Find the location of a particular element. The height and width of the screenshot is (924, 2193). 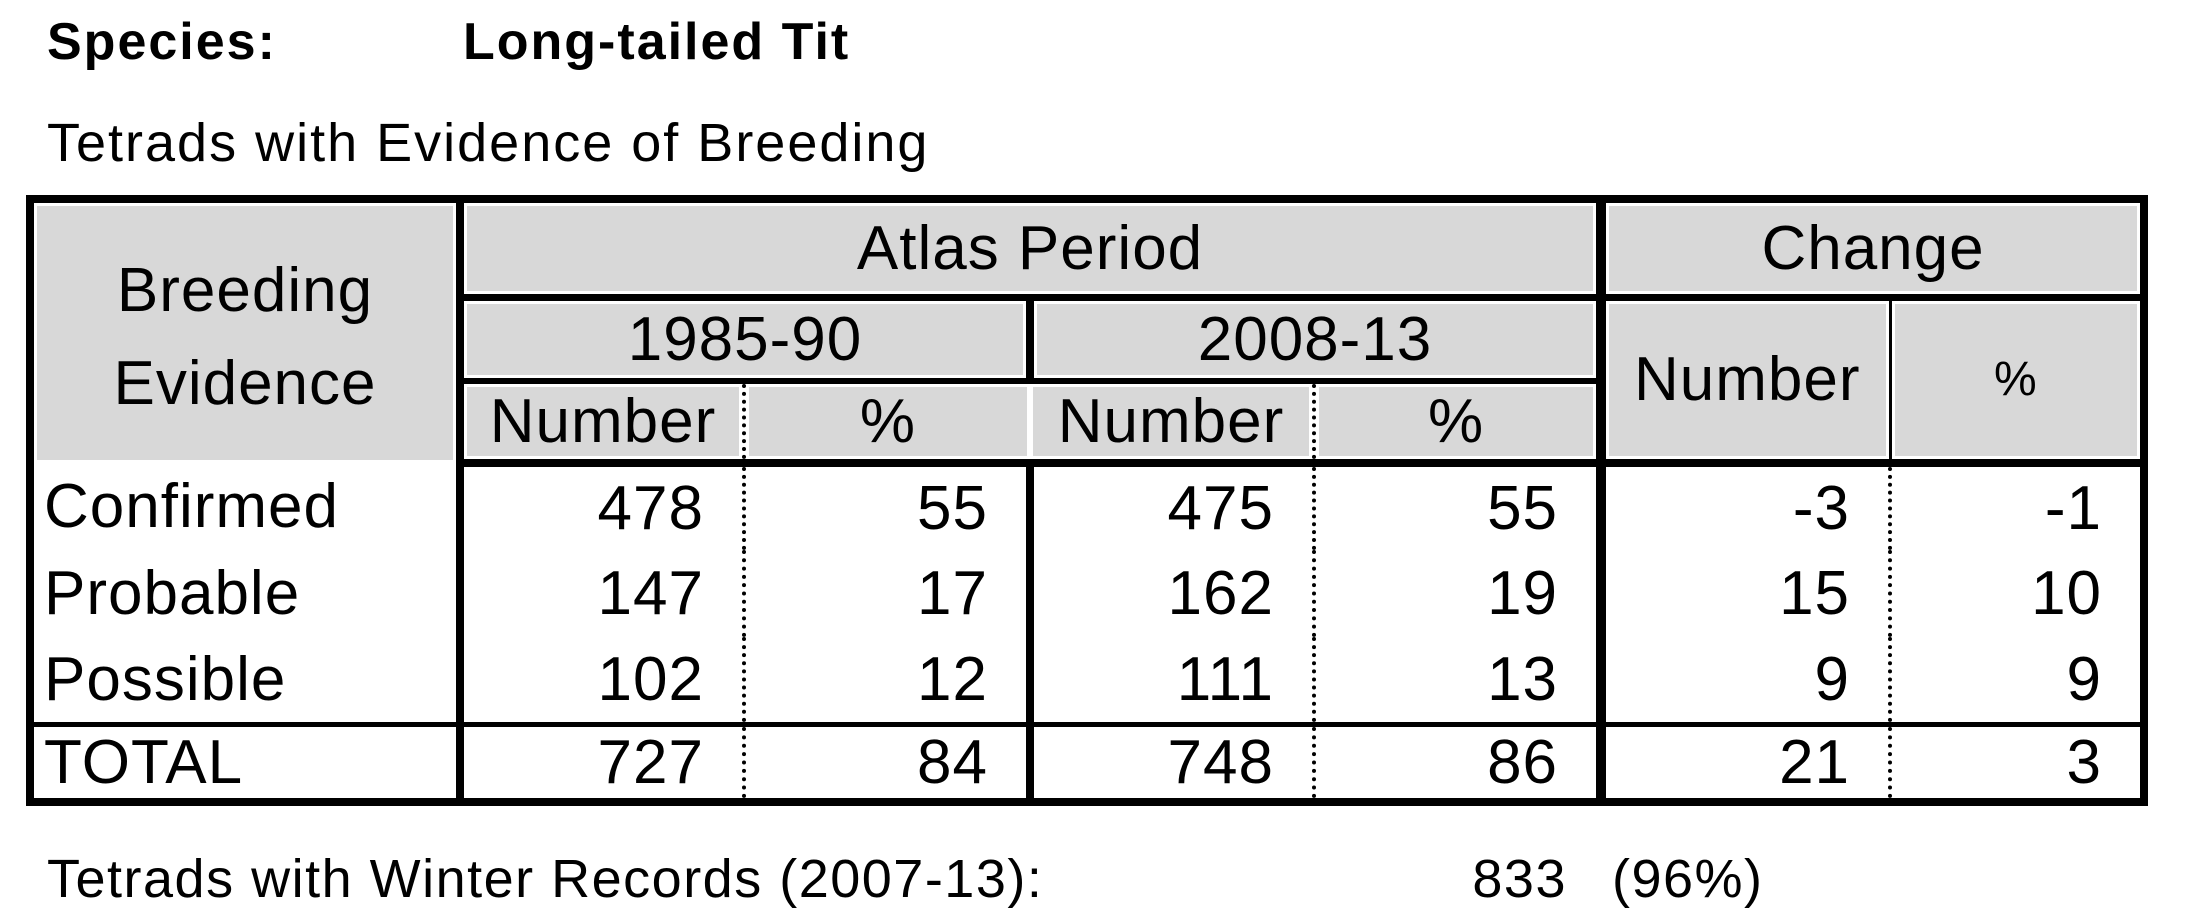

row-probable: Probable 147 17 162 19 15 10 is located at coordinates (1087, 593).